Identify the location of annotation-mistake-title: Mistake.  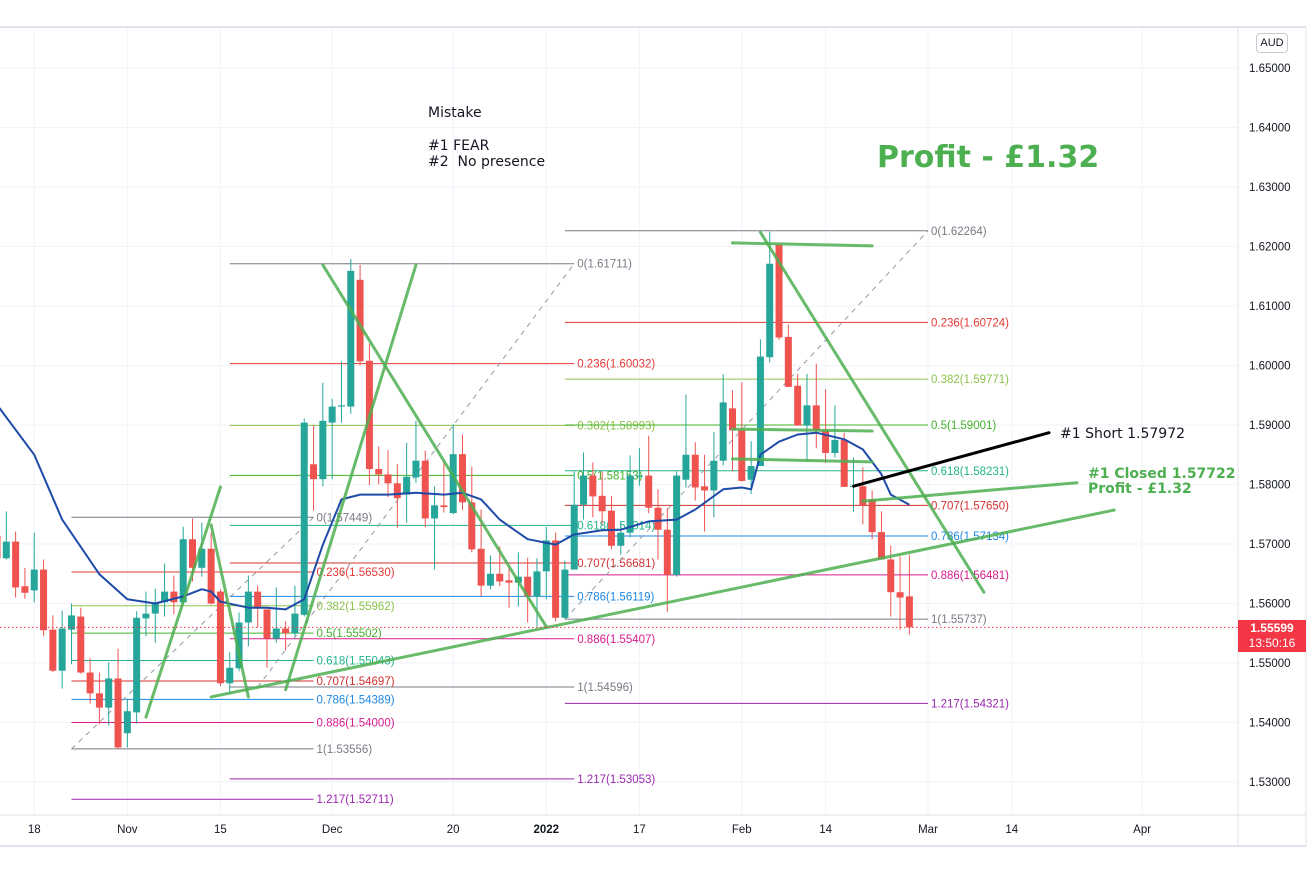
(455, 113).